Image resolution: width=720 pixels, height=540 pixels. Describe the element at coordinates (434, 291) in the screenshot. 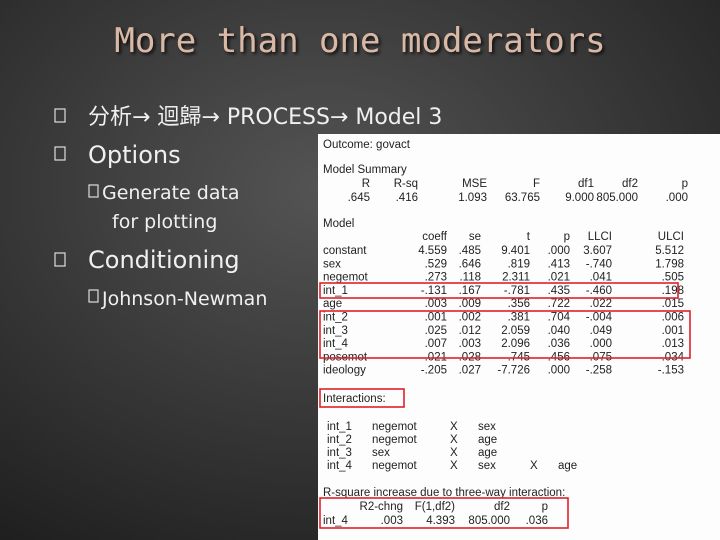

I see `table-cell: -.131` at that location.